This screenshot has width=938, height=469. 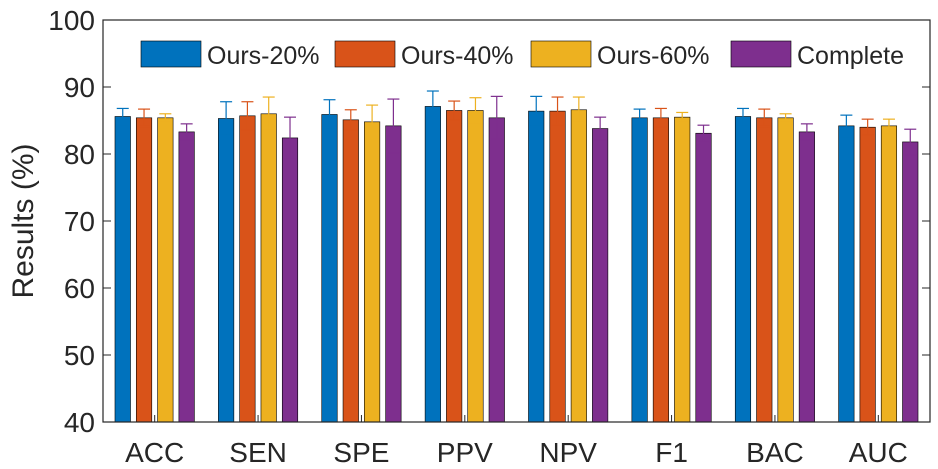 What do you see at coordinates (775, 452) in the screenshot?
I see `x-tick-label: BAC` at bounding box center [775, 452].